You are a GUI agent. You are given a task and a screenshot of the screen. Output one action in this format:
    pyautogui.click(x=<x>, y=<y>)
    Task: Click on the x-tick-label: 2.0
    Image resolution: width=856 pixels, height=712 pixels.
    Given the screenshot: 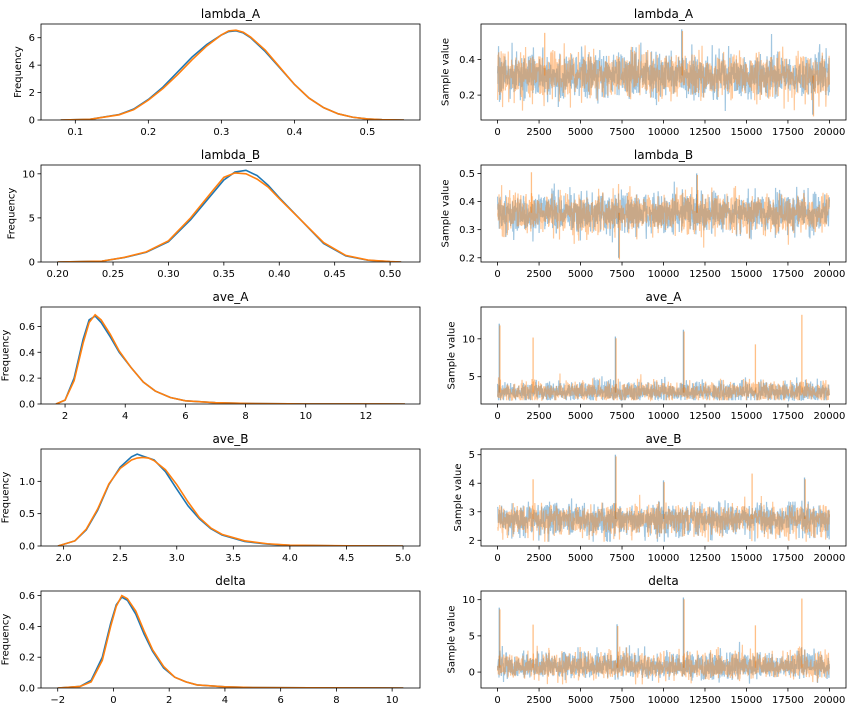 What is the action you would take?
    pyautogui.click(x=64, y=558)
    